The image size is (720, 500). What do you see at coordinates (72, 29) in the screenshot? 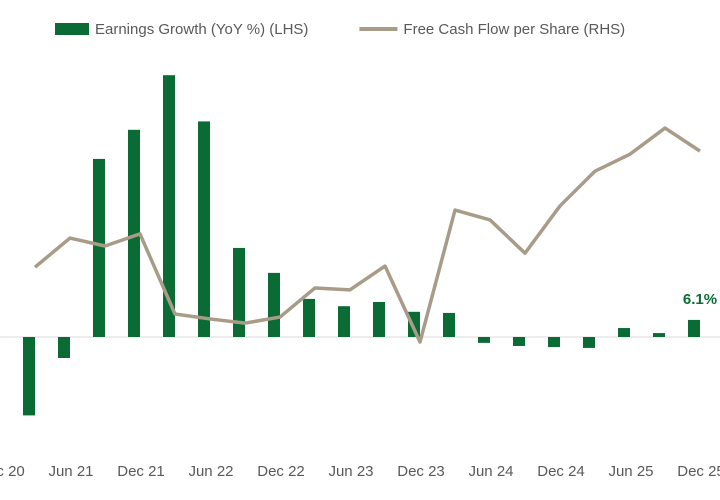
I see `legend-swatch` at bounding box center [72, 29].